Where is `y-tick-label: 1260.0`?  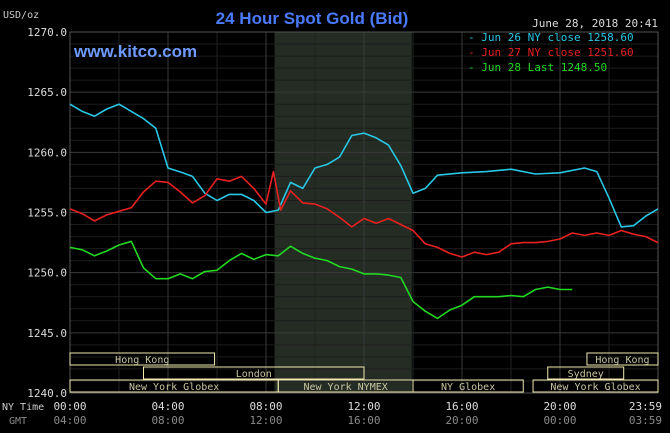 y-tick-label: 1260.0 is located at coordinates (47, 152).